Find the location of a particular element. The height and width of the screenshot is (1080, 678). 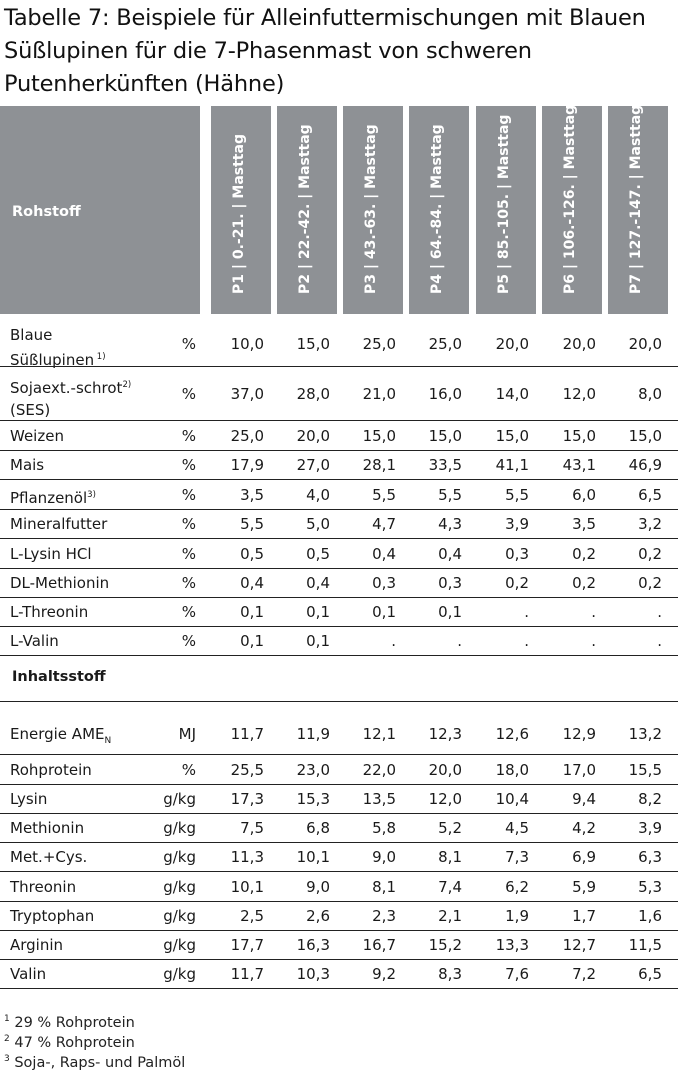

row-name: Pflanzenöl3) is located at coordinates (53, 496).